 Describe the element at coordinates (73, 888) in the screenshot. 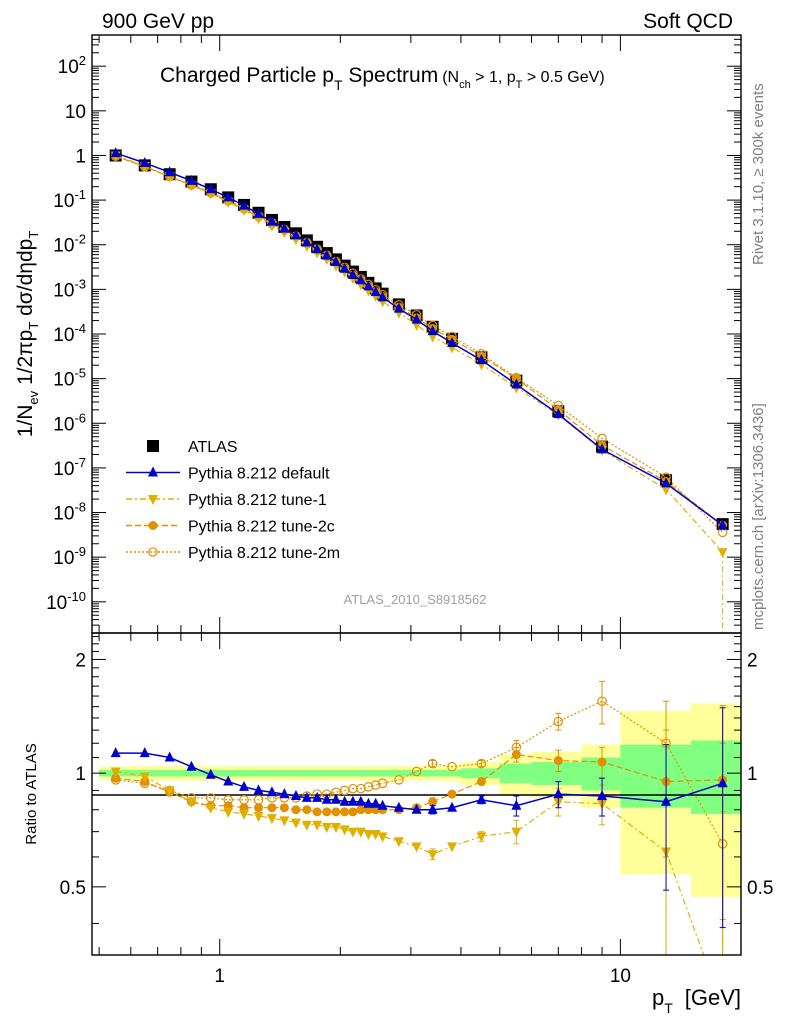

I see `ratio-y-tick-label-left: 0.5` at that location.